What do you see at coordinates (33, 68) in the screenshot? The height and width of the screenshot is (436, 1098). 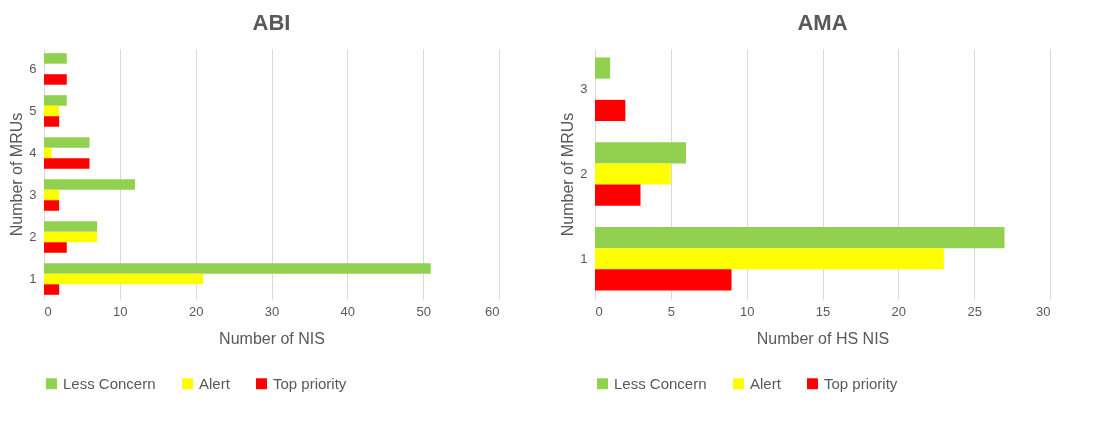 I see `y-tick-label: 6` at bounding box center [33, 68].